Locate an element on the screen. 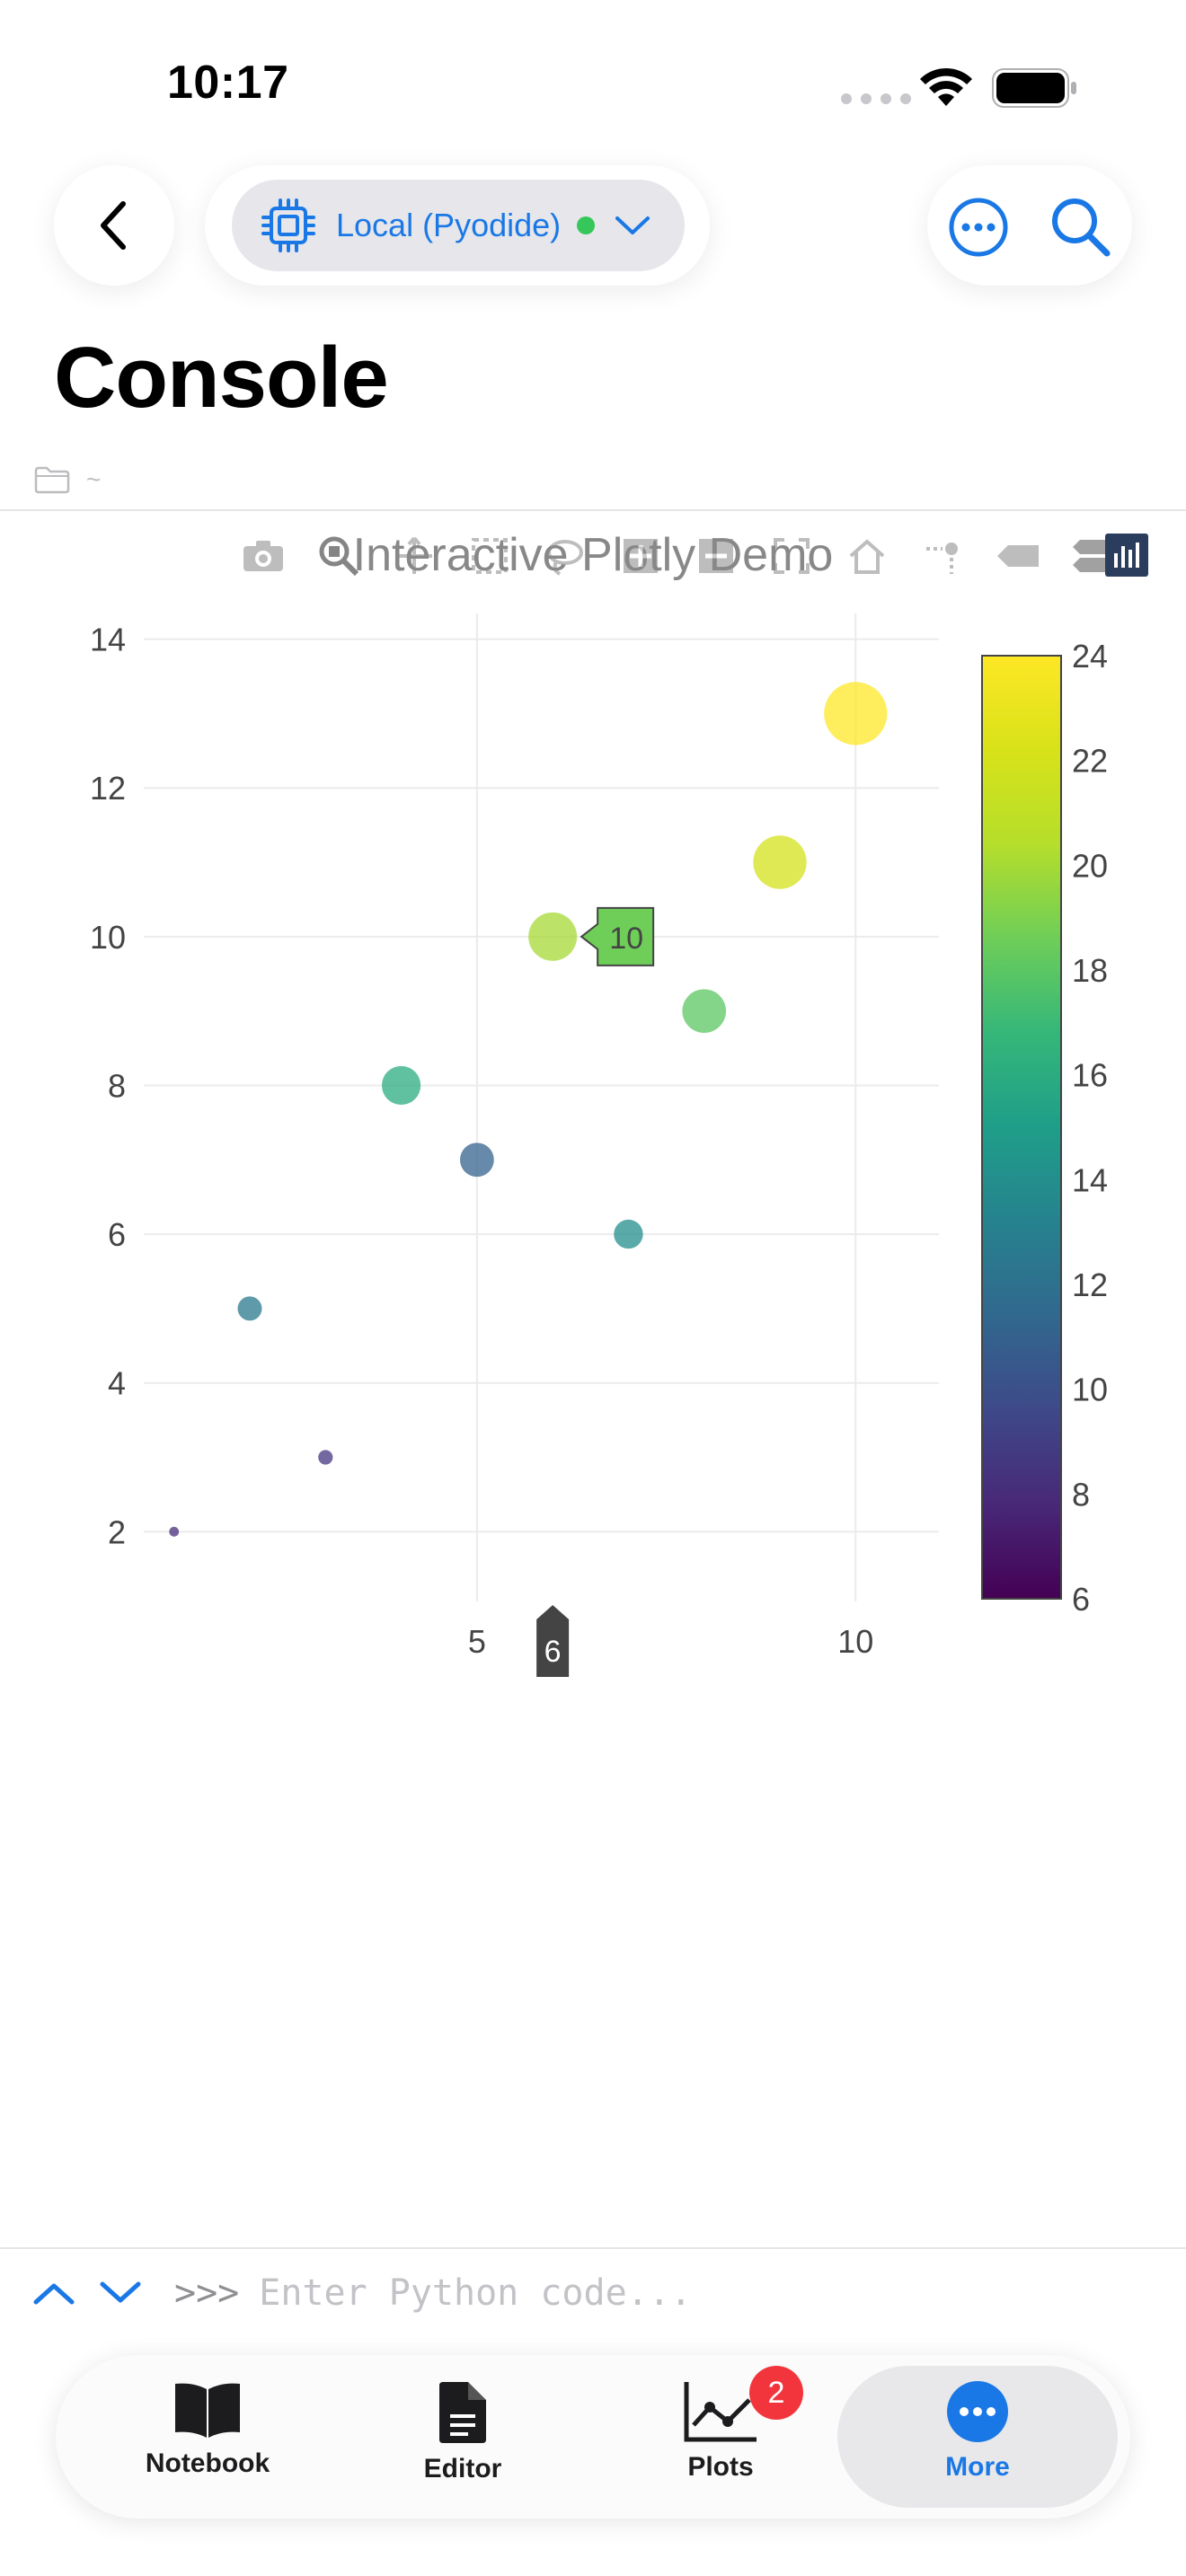  colorbar-tick-label: 22 is located at coordinates (1090, 761).